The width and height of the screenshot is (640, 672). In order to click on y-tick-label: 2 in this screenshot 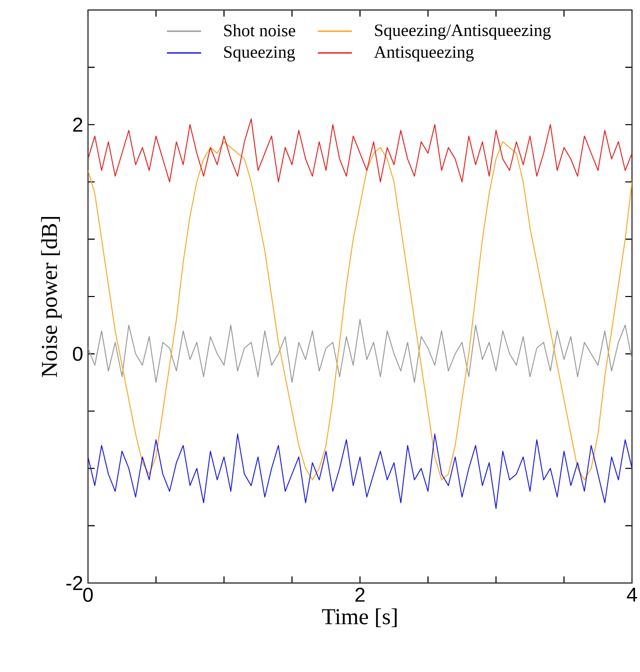, I will do `click(77, 125)`.